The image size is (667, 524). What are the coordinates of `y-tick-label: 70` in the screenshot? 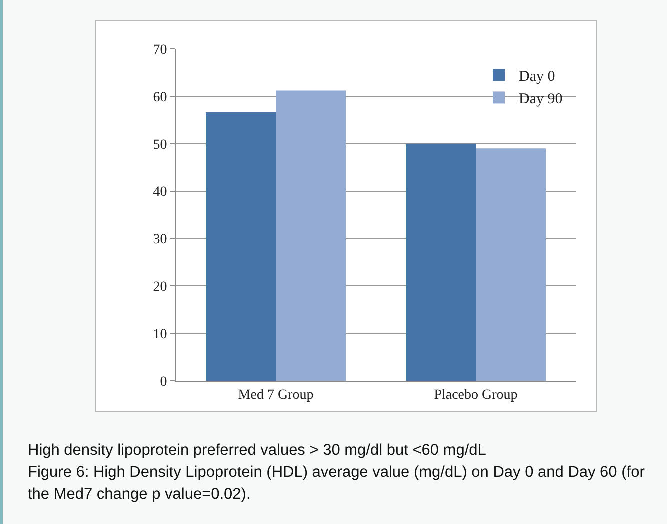 It's located at (160, 50).